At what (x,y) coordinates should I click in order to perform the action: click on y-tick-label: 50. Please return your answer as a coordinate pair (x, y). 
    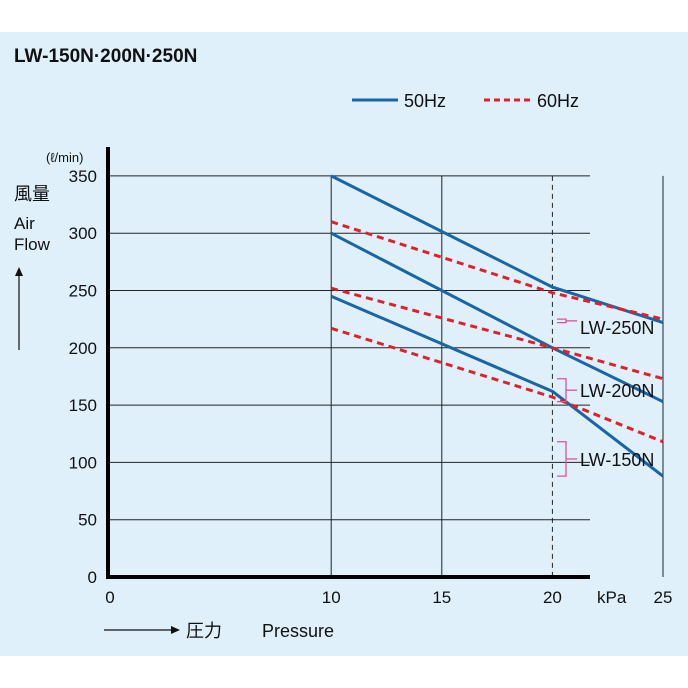
    Looking at the image, I should click on (87, 520).